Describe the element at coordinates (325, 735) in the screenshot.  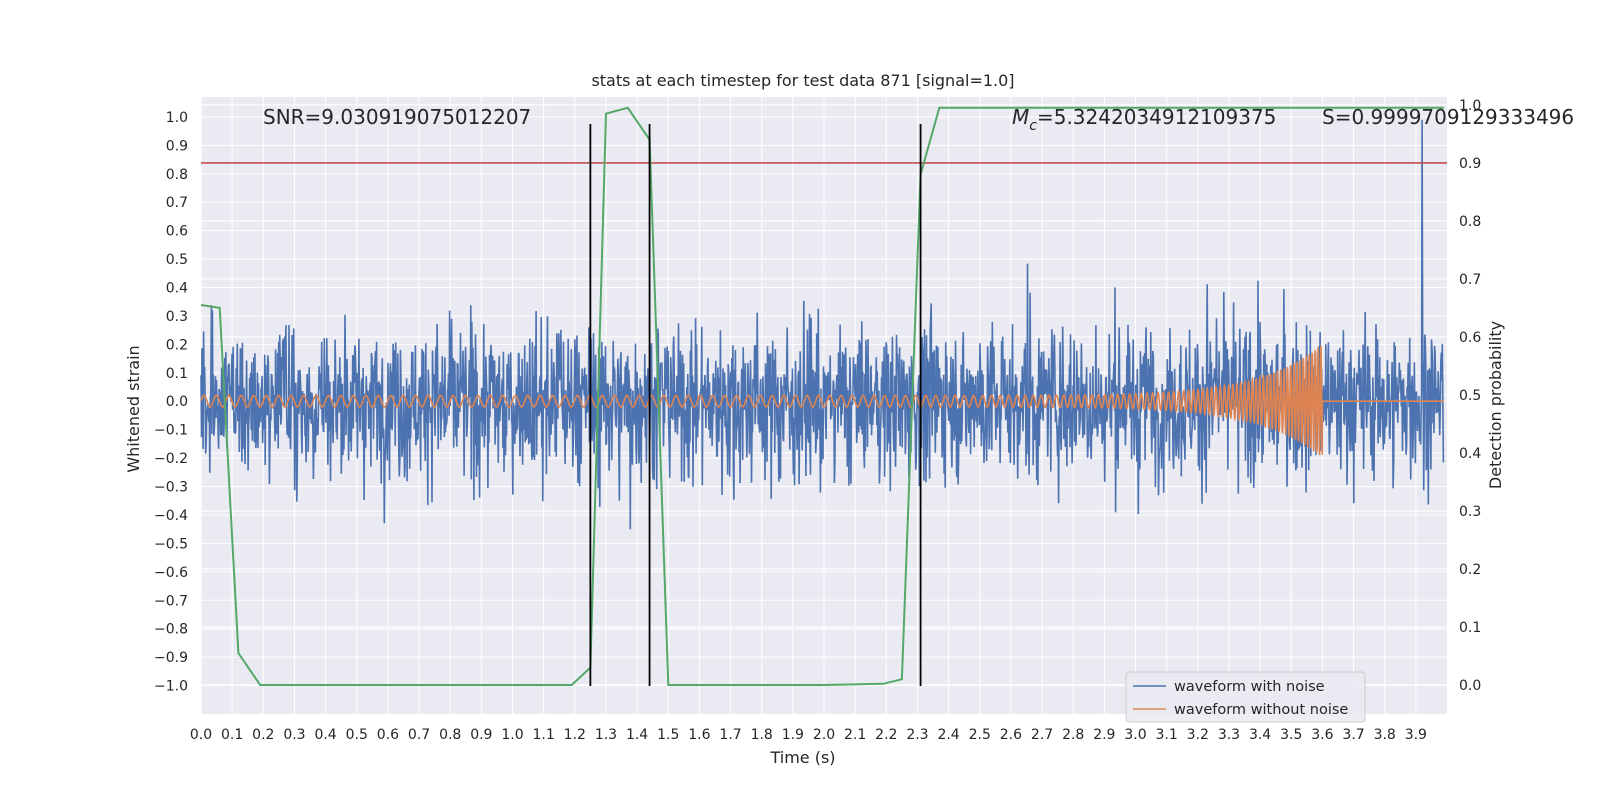
I see `x-tick-label: 0.4` at that location.